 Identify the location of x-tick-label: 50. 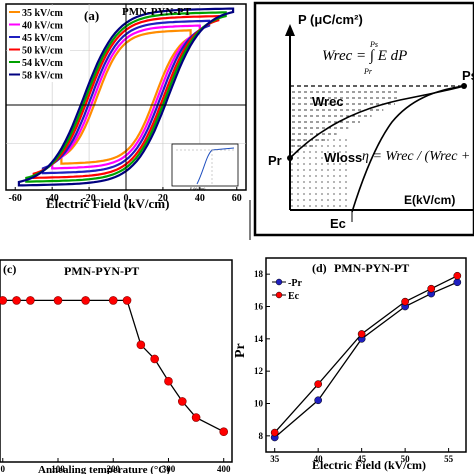
(406, 459).